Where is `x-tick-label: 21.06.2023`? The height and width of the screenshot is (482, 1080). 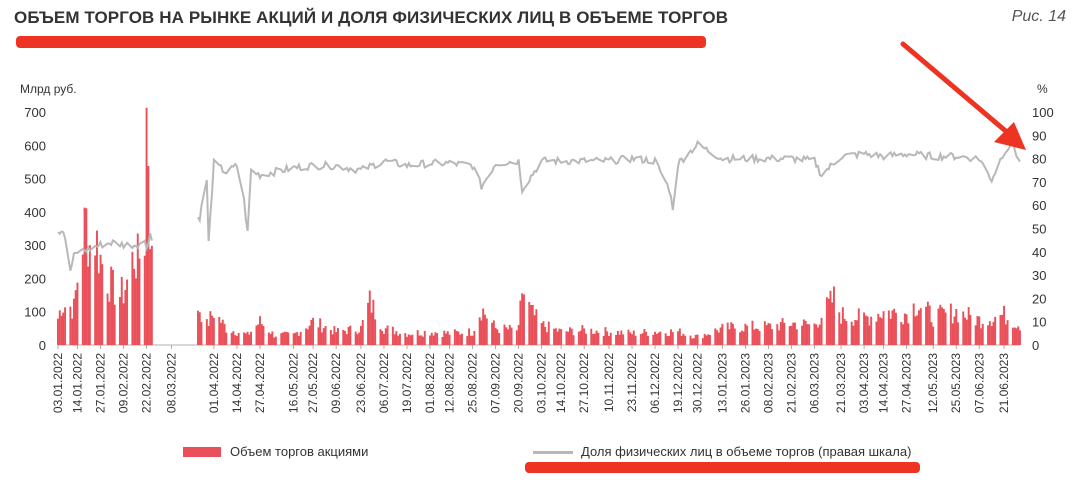 x-tick-label: 21.06.2023 is located at coordinates (1004, 383).